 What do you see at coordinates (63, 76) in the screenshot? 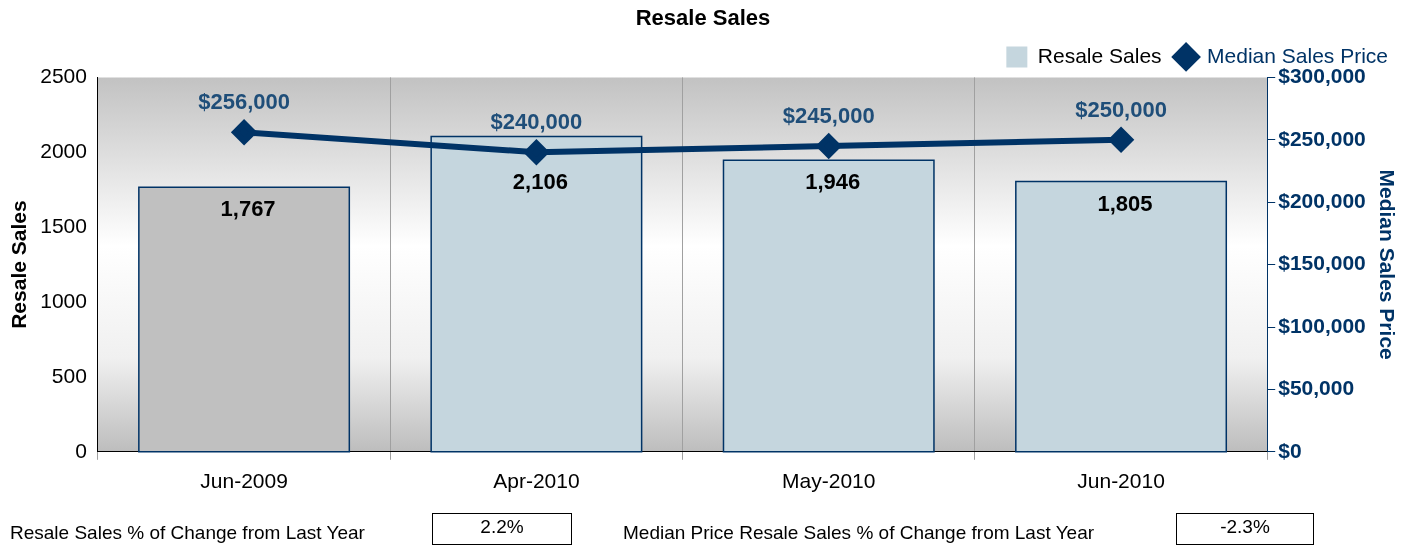
I see `y-tick-label: 2500` at bounding box center [63, 76].